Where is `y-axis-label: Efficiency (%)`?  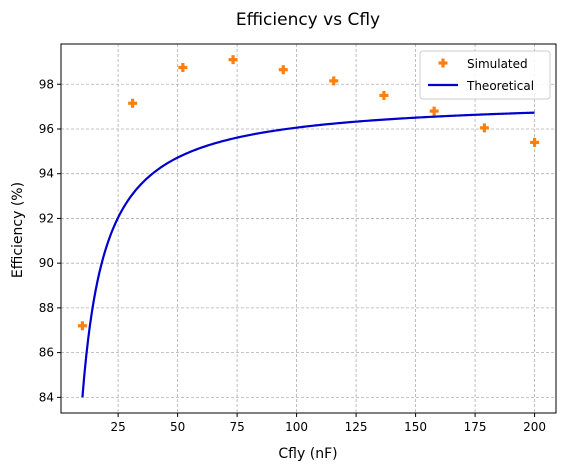
y-axis-label: Efficiency (%) is located at coordinates (18, 230).